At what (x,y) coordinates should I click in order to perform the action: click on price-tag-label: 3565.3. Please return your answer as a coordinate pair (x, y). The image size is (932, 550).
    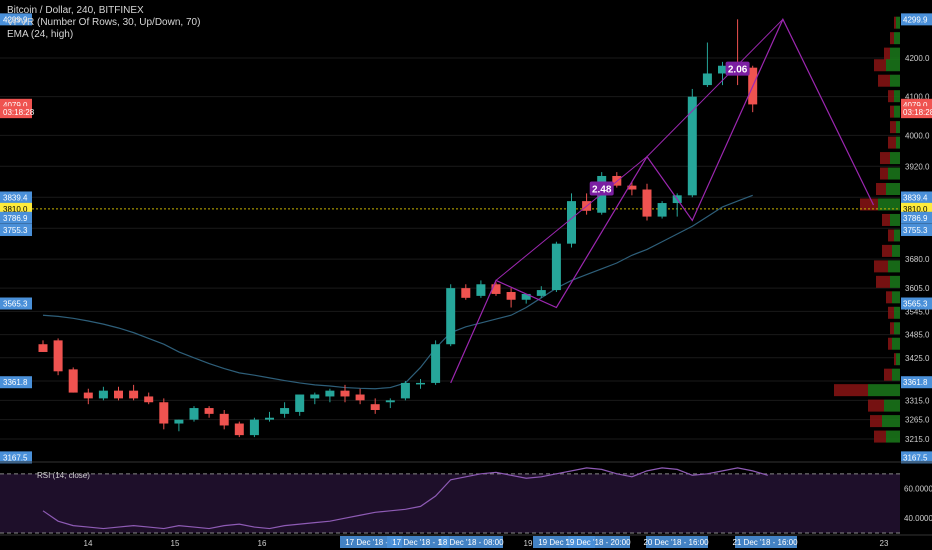
    Looking at the image, I should click on (915, 304).